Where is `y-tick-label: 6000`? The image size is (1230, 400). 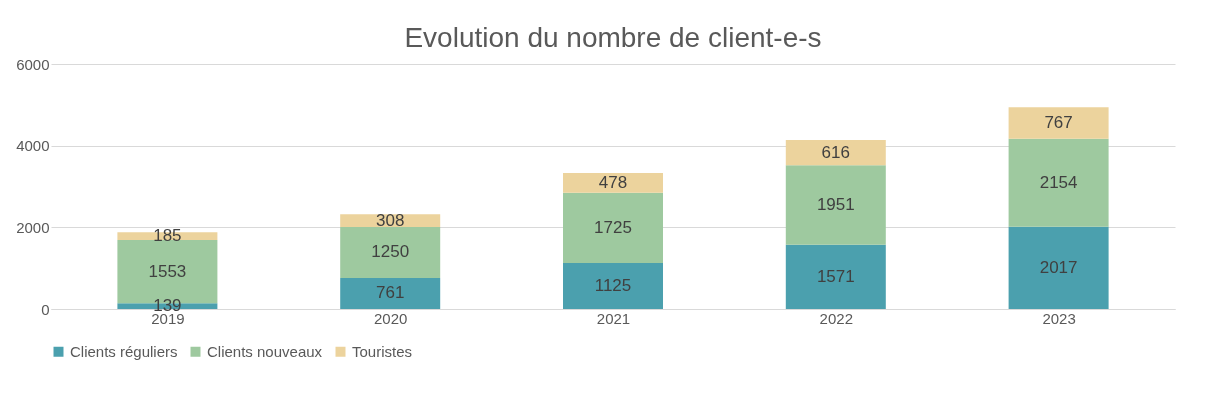 y-tick-label: 6000 is located at coordinates (33, 64).